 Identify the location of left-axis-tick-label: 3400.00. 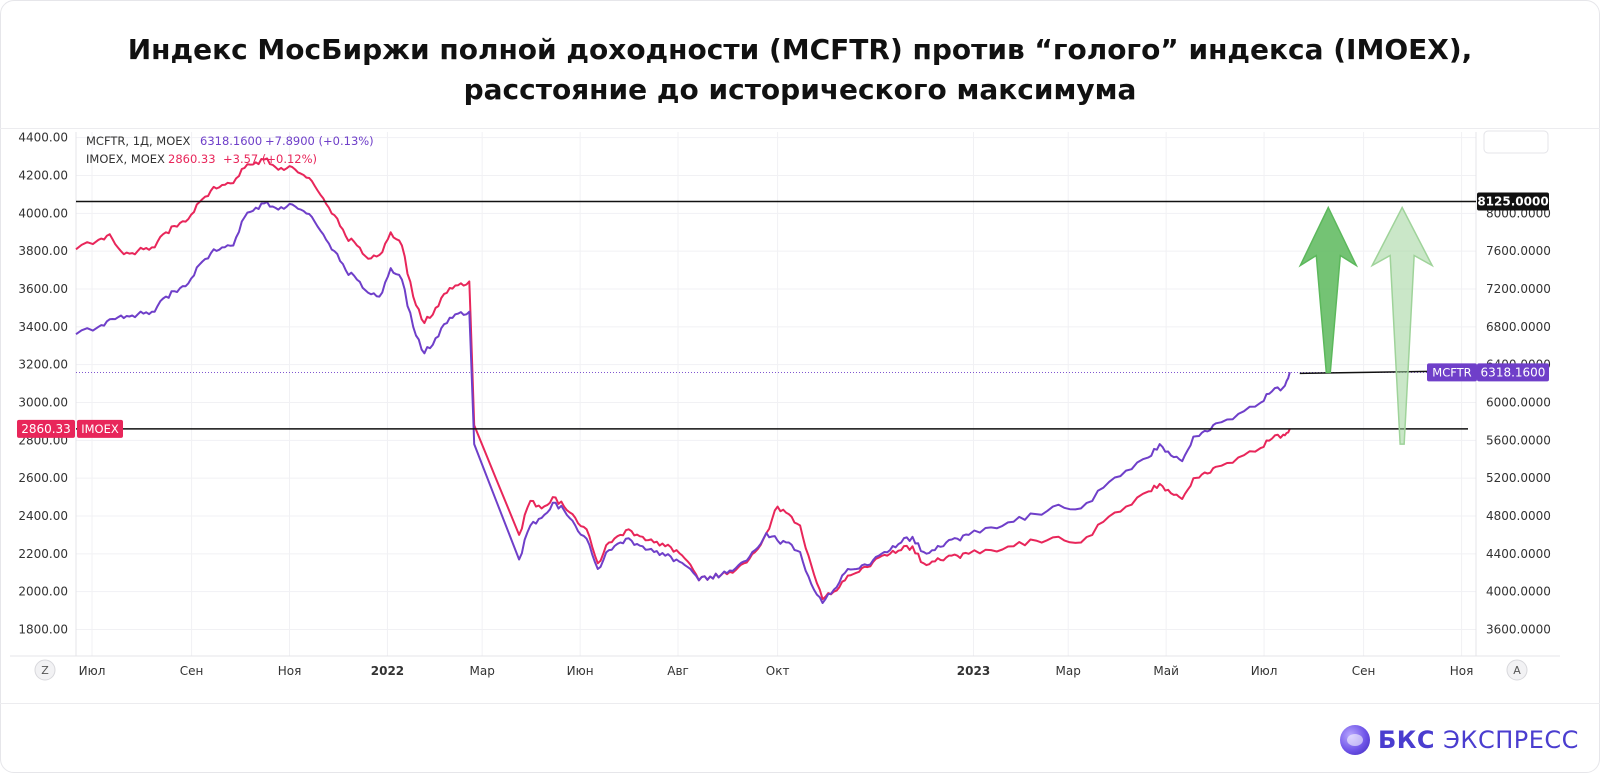
(43, 327).